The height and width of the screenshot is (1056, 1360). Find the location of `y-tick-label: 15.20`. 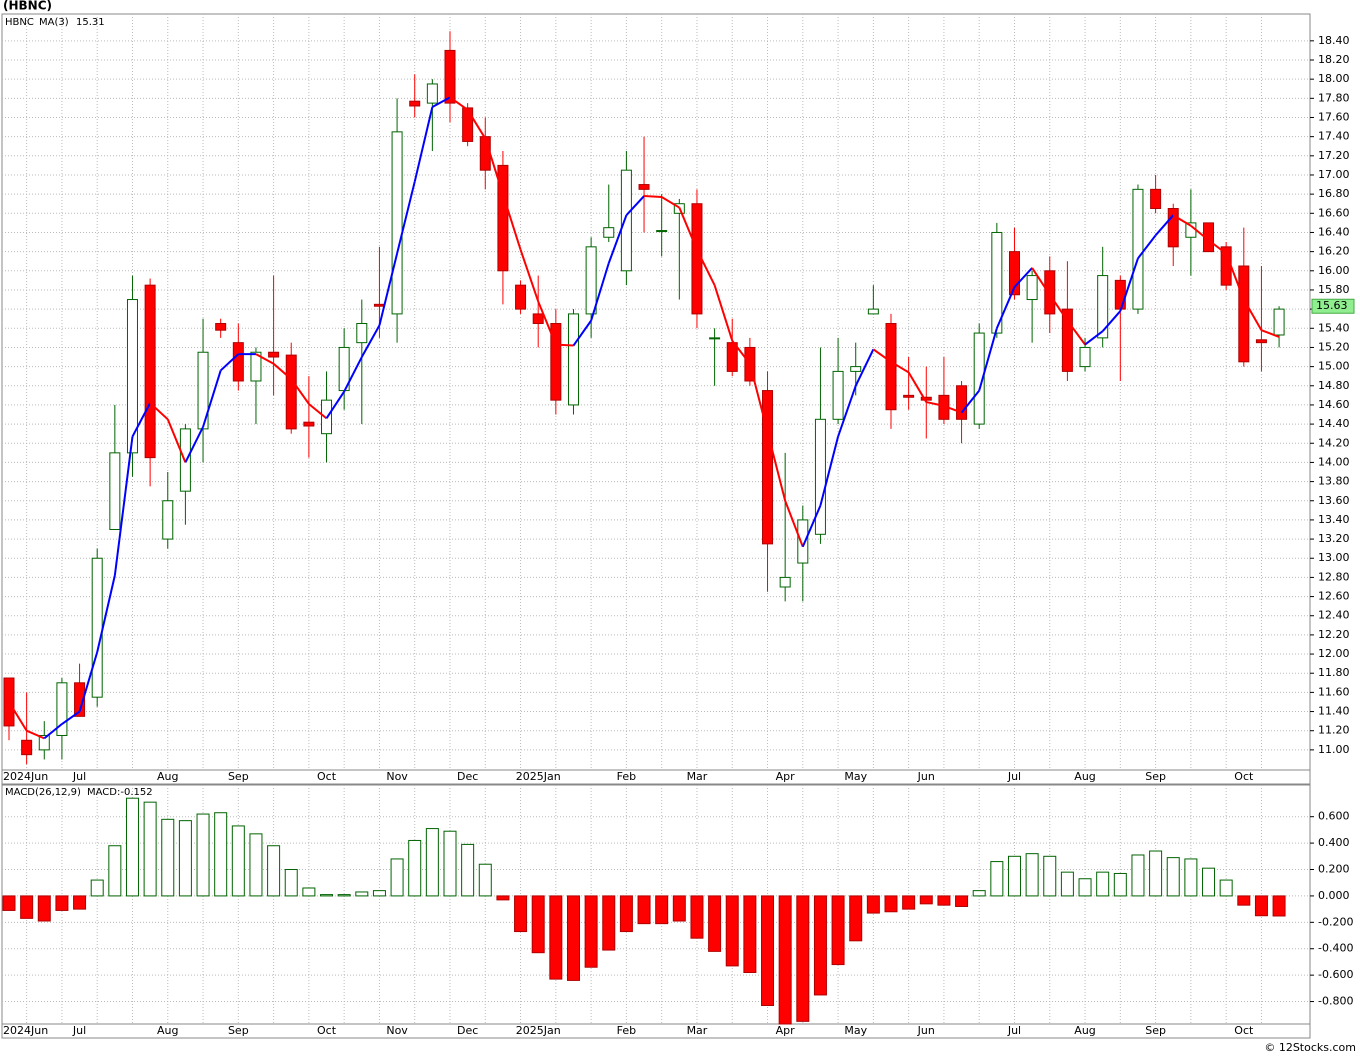

y-tick-label: 15.20 is located at coordinates (1334, 346).